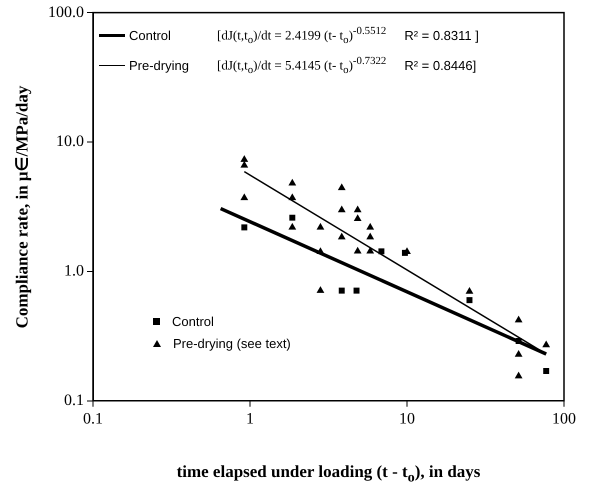  What do you see at coordinates (441, 36) in the screenshot?
I see `annotation: R² = 0.8311 ]` at bounding box center [441, 36].